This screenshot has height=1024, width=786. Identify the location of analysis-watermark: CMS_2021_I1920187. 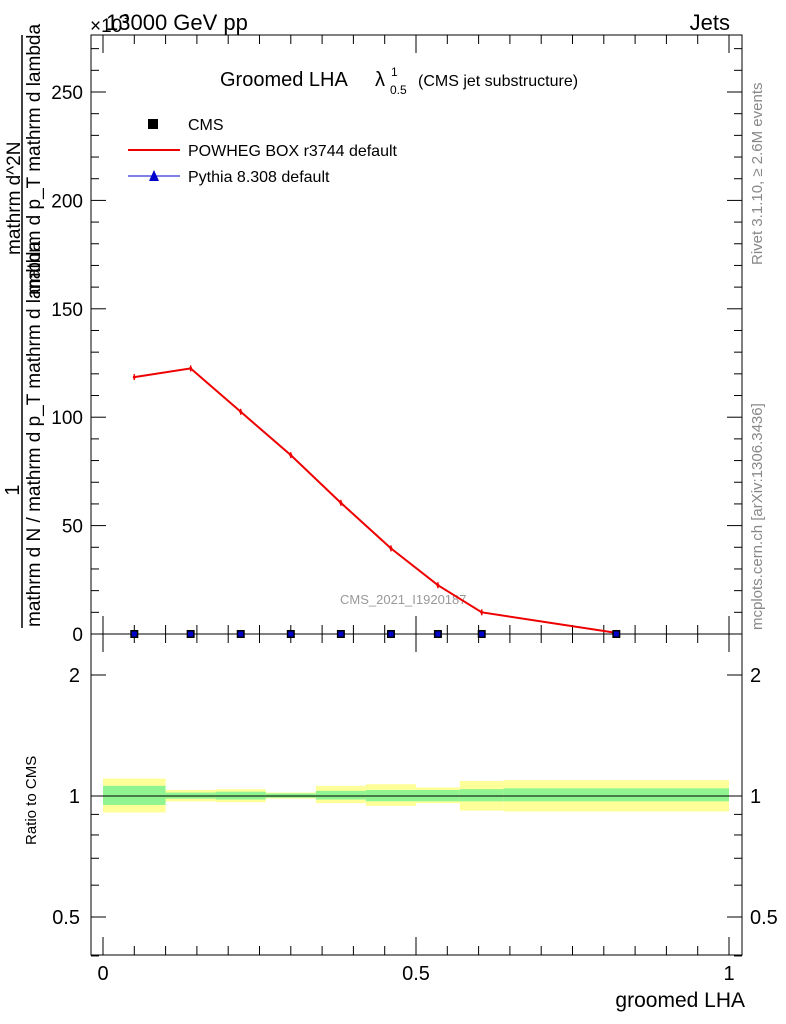
(403, 599).